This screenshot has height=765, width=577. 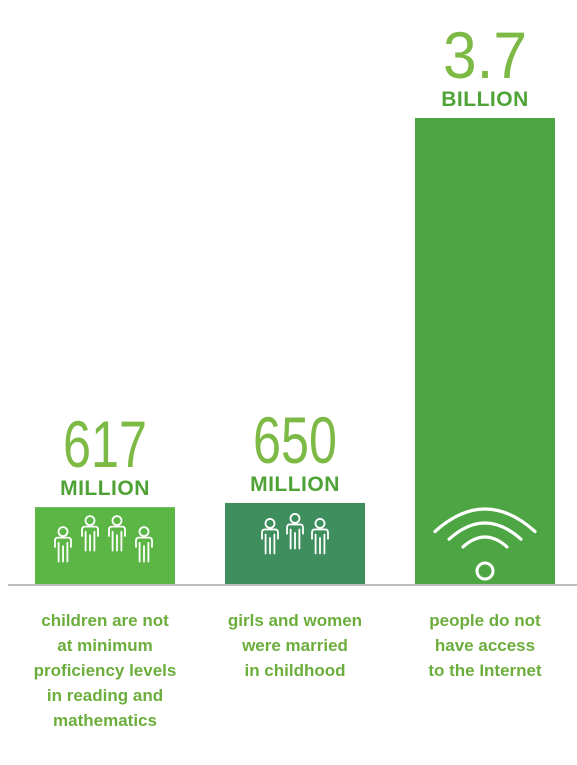 What do you see at coordinates (105, 695) in the screenshot?
I see `caption-line: in reading and` at bounding box center [105, 695].